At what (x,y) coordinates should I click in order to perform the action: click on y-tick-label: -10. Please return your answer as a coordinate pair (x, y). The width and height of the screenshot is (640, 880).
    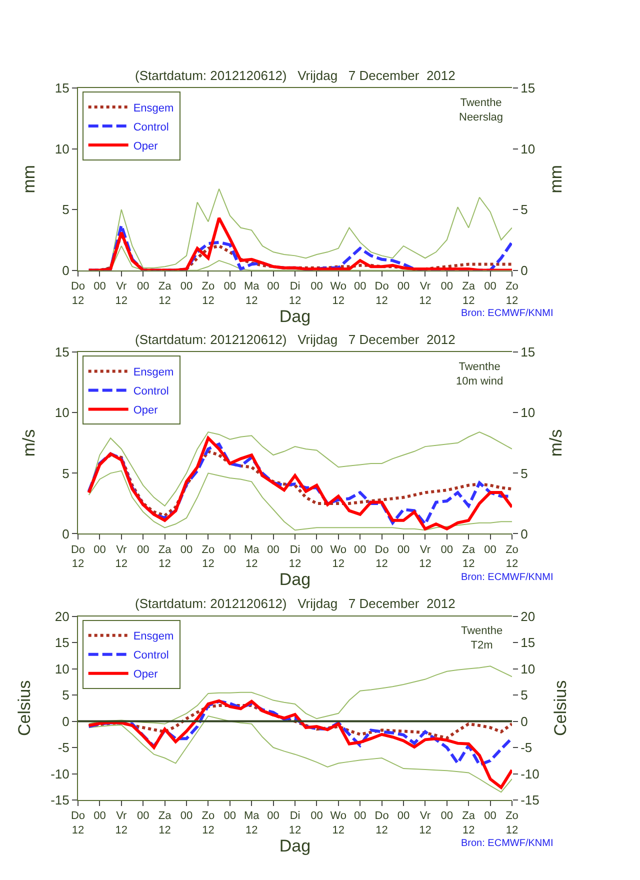
    Looking at the image, I should click on (60, 774).